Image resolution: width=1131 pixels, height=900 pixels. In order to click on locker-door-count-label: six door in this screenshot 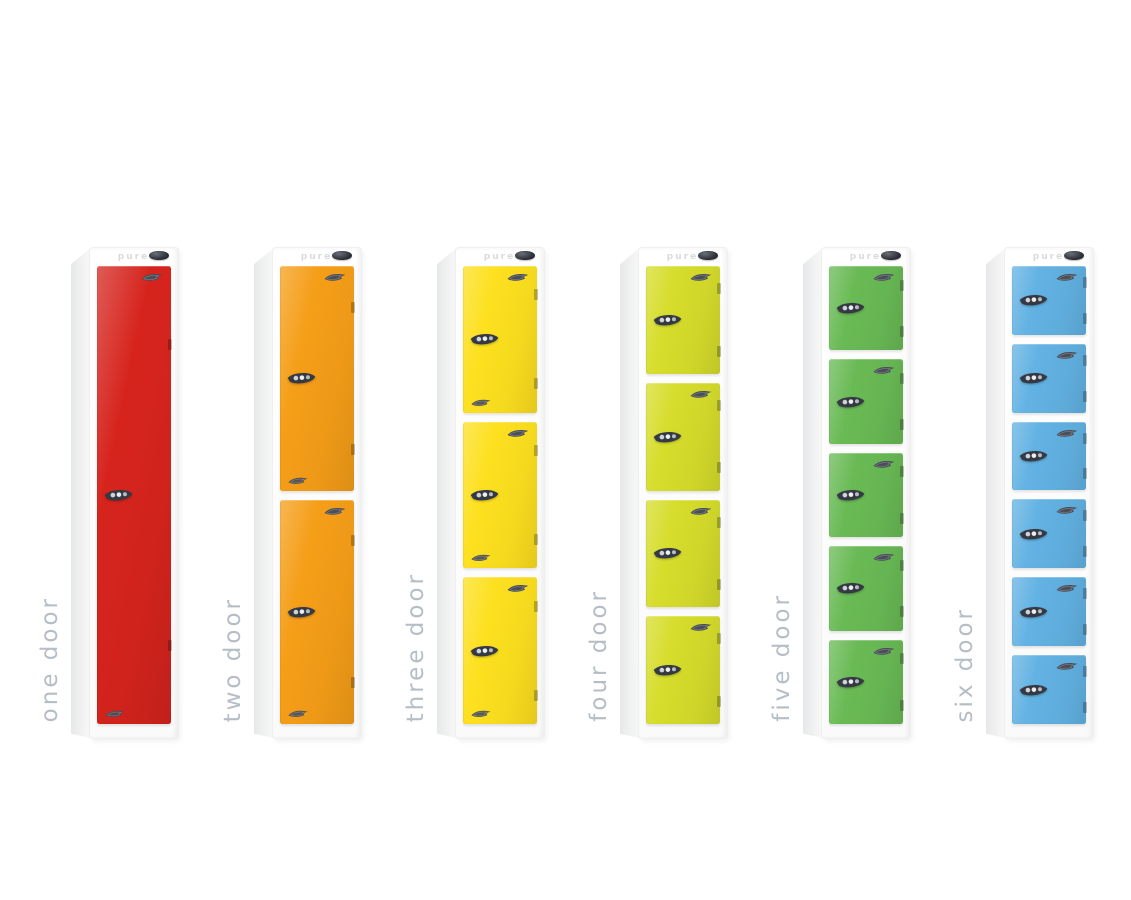, I will do `click(964, 664)`.